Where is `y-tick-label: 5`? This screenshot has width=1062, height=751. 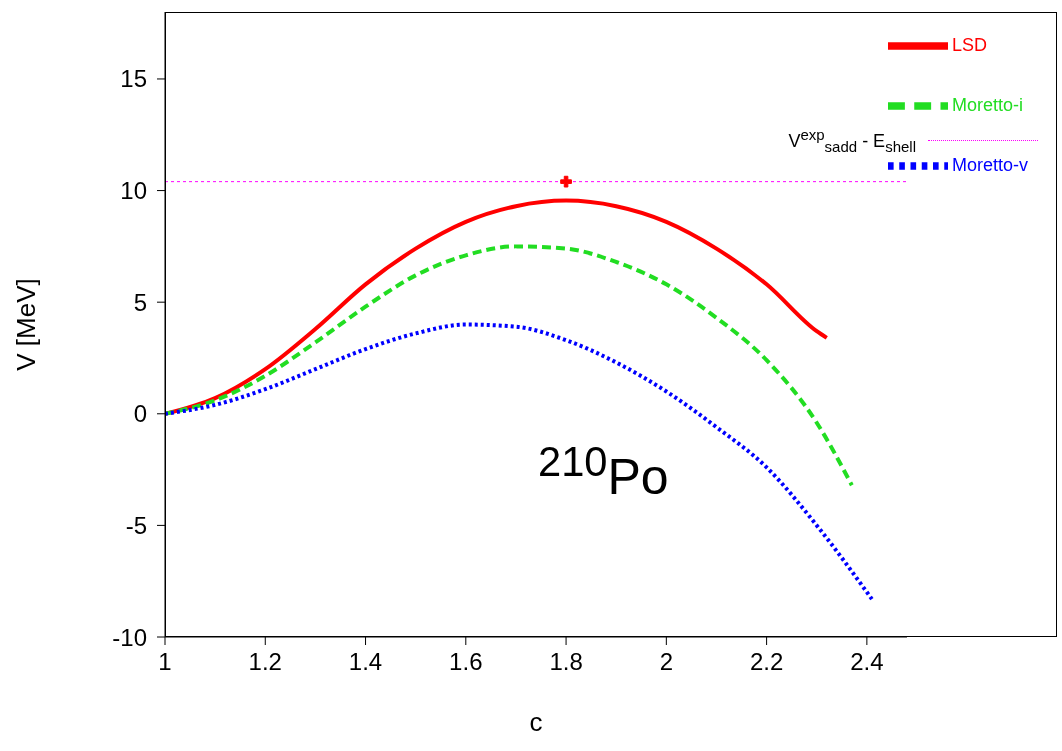
y-tick-label: 5 is located at coordinates (140, 302).